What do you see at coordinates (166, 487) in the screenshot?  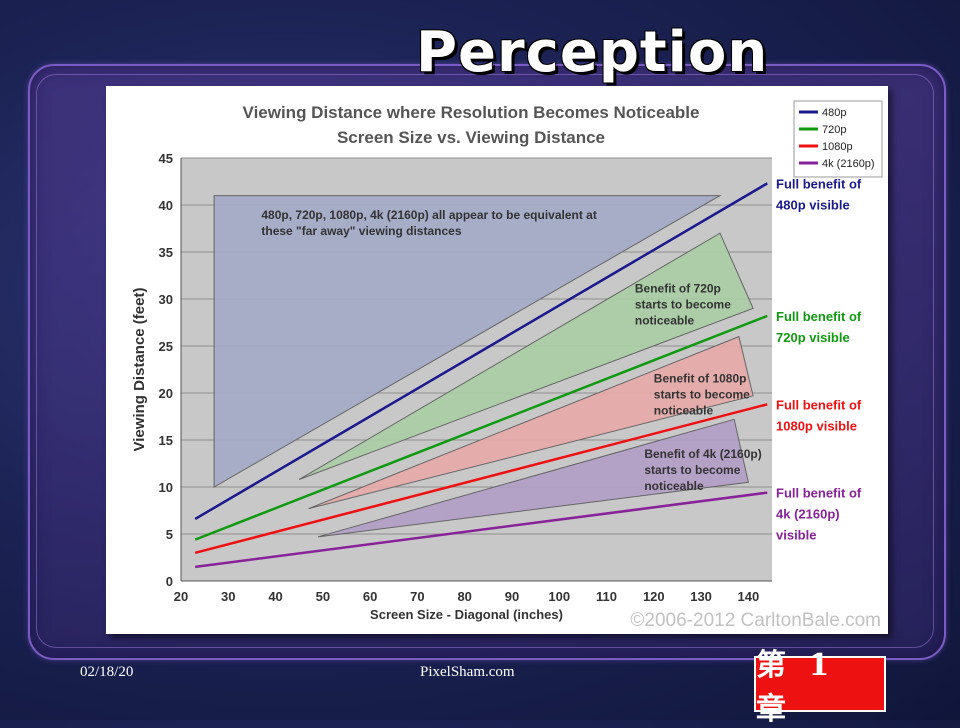 I see `y-tick-label: 10` at bounding box center [166, 487].